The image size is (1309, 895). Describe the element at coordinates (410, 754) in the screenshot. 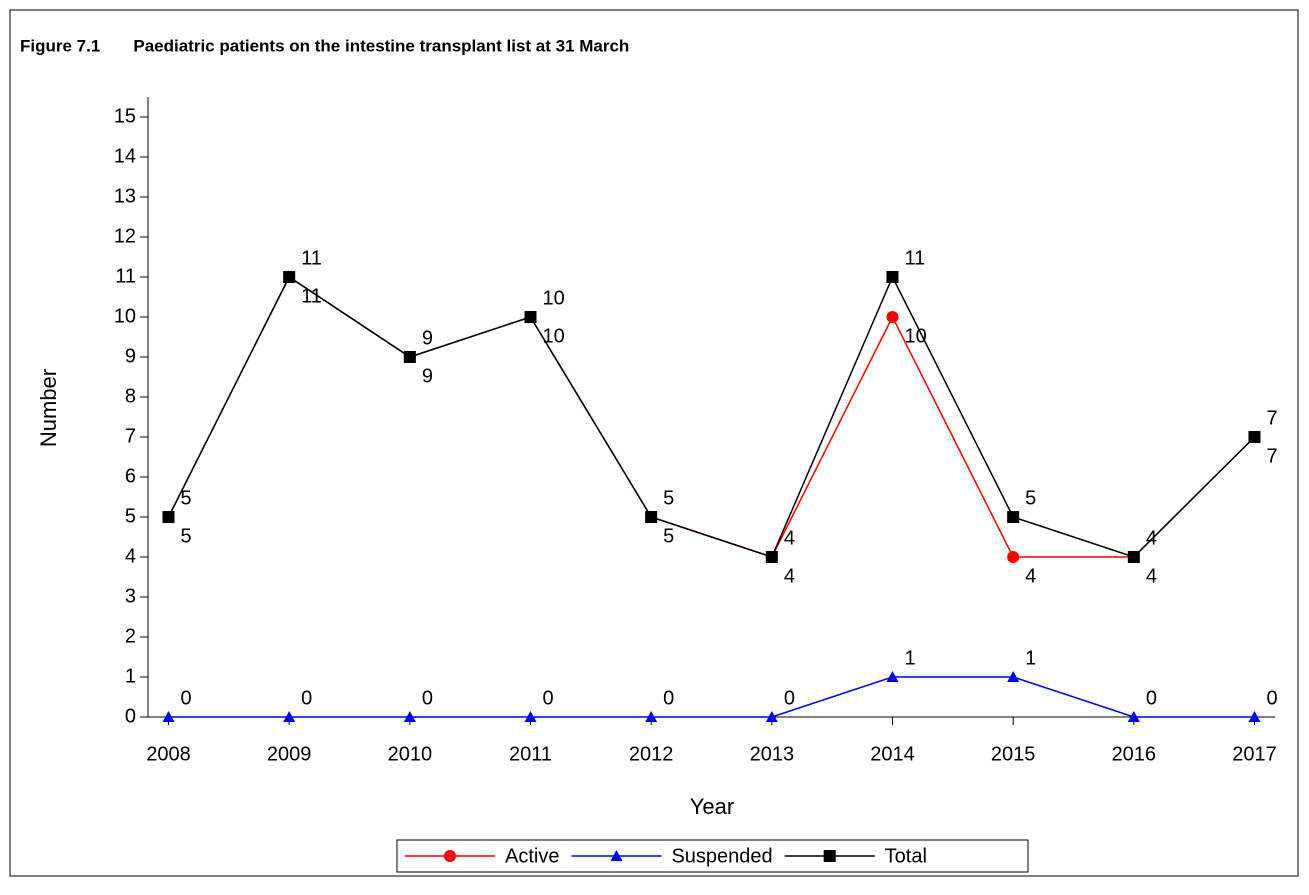

I see `x-tick-label: 2010` at that location.